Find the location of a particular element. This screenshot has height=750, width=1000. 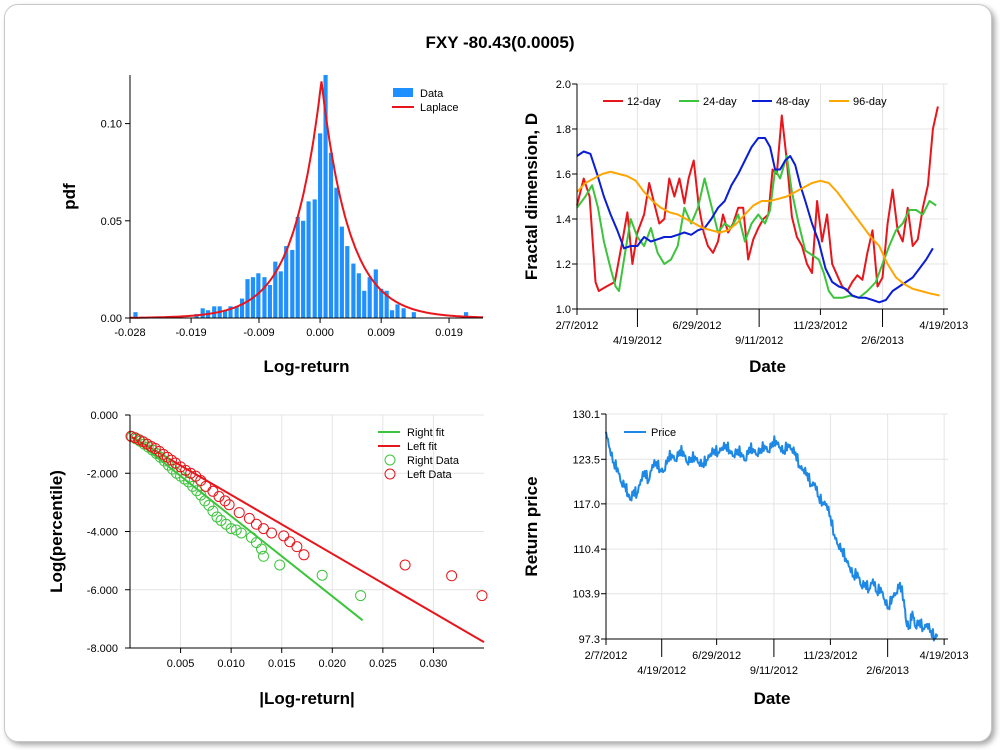

x-tick-label: 11/23/2012 is located at coordinates (830, 656).